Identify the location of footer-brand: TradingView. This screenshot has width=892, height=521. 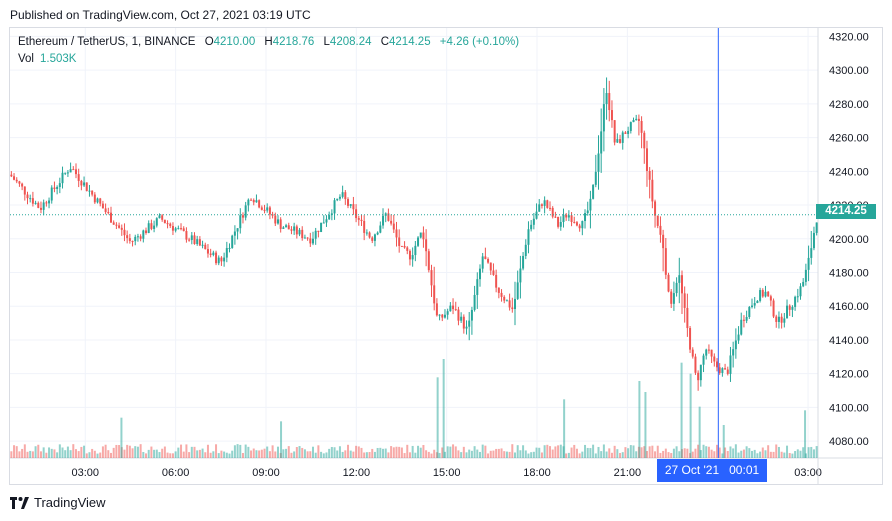
(58, 502).